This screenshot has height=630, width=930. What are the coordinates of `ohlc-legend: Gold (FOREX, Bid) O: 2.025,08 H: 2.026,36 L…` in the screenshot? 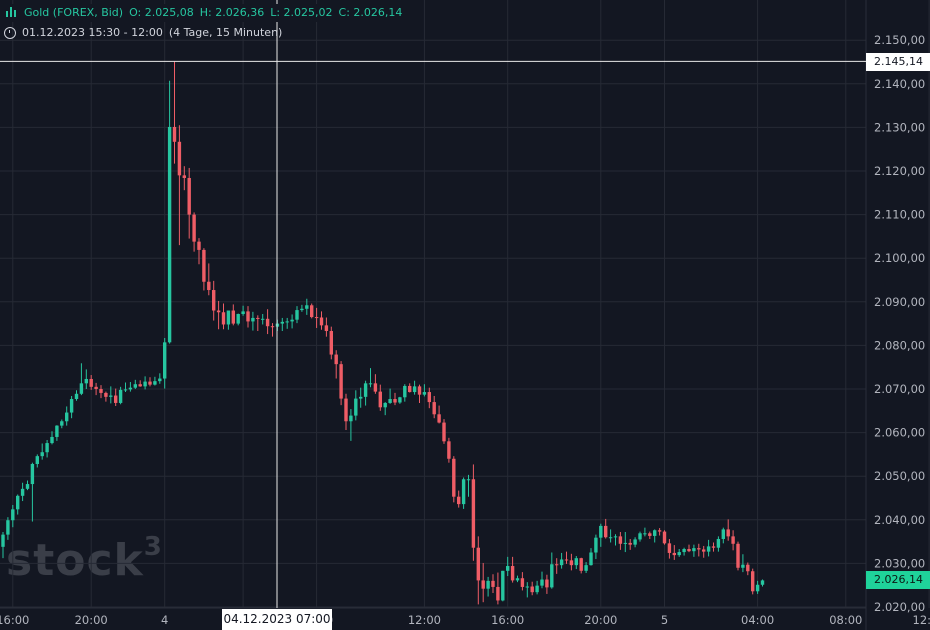 It's located at (208, 13).